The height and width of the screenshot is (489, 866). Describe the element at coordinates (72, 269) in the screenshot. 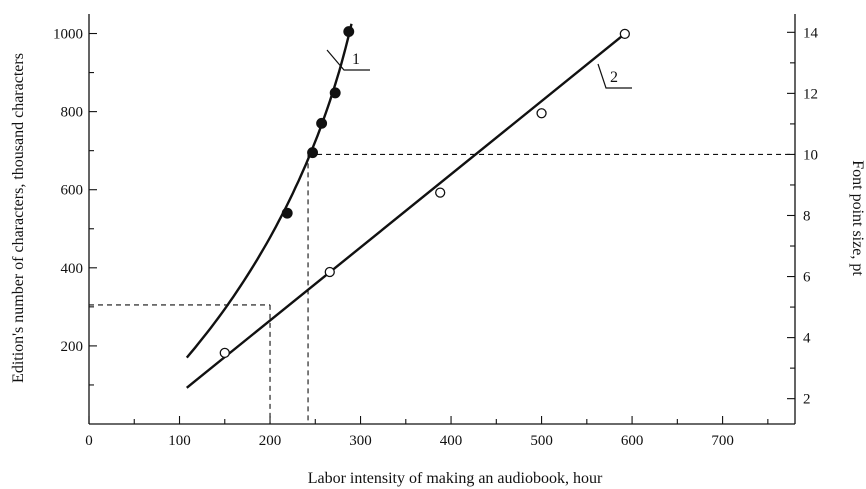

I see `y-left-tick-label: 400` at that location.